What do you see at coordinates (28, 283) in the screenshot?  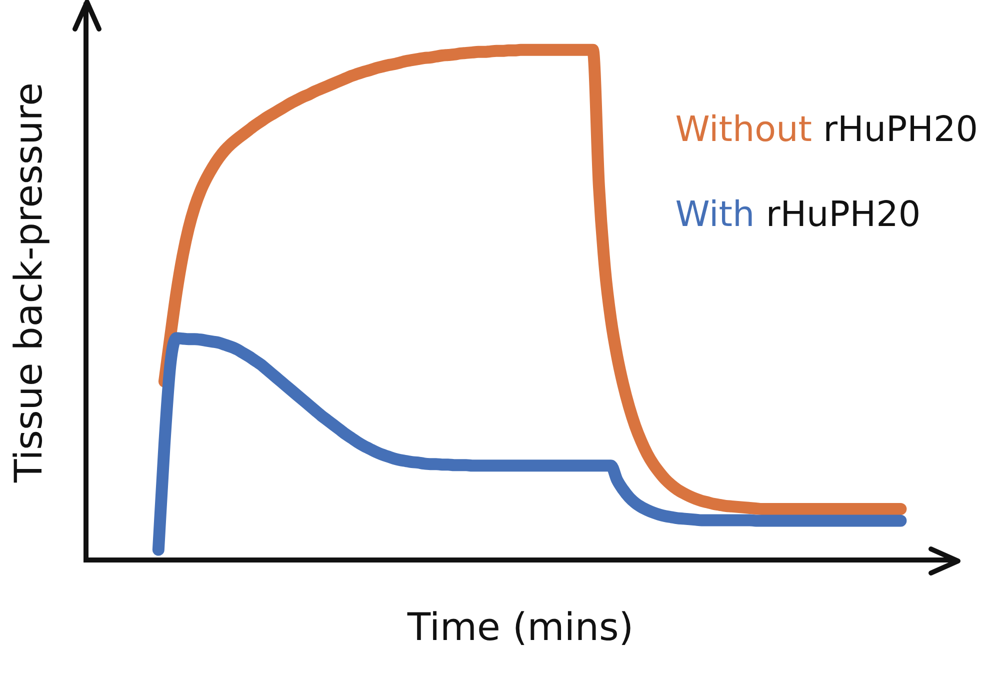 I see `y-axis-title: Tissue back-pressure` at bounding box center [28, 283].